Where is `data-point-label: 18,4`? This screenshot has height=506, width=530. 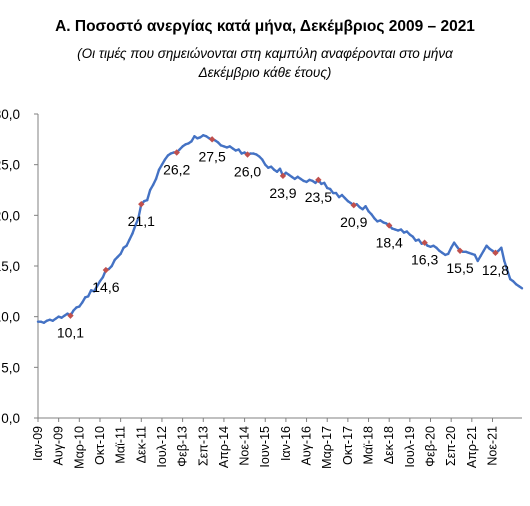
data-point-label: 18,4 is located at coordinates (389, 242).